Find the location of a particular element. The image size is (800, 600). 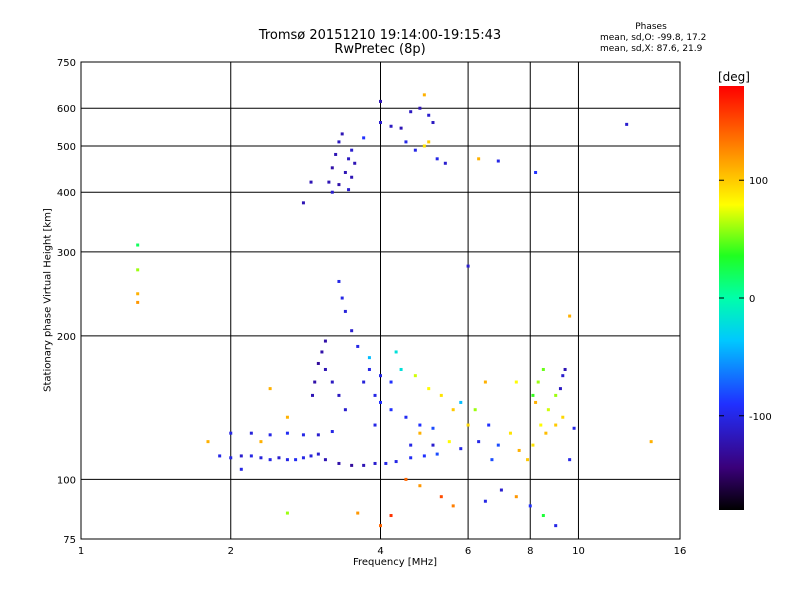

y-ticks: 75 100 200 300 400 500 600 750 is located at coordinates (66, 302).